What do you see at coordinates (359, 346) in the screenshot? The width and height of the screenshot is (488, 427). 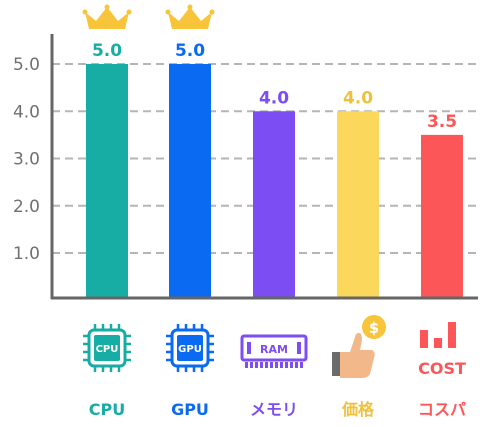 I see `thumbs-up-coin-icon: $` at bounding box center [359, 346].